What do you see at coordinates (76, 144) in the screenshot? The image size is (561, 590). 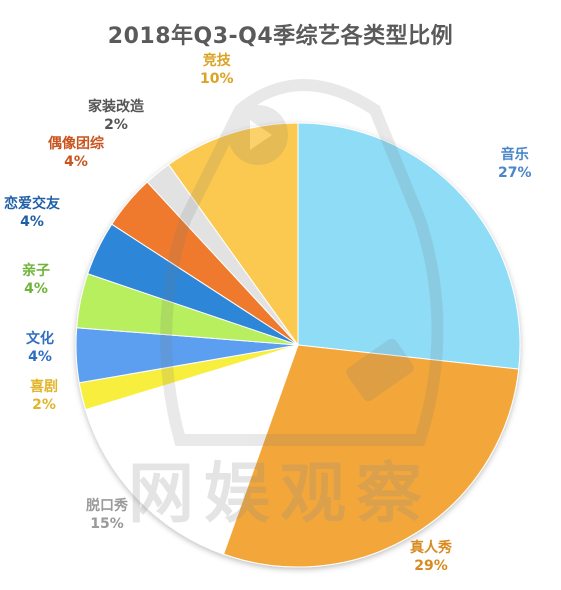 I see `slice-name: 偶像团综` at bounding box center [76, 144].